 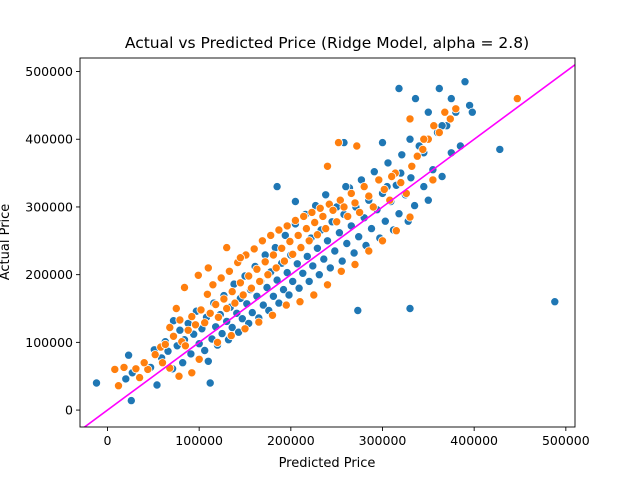 I want to click on y-axis-title: Actual Price, so click(x=6, y=242).